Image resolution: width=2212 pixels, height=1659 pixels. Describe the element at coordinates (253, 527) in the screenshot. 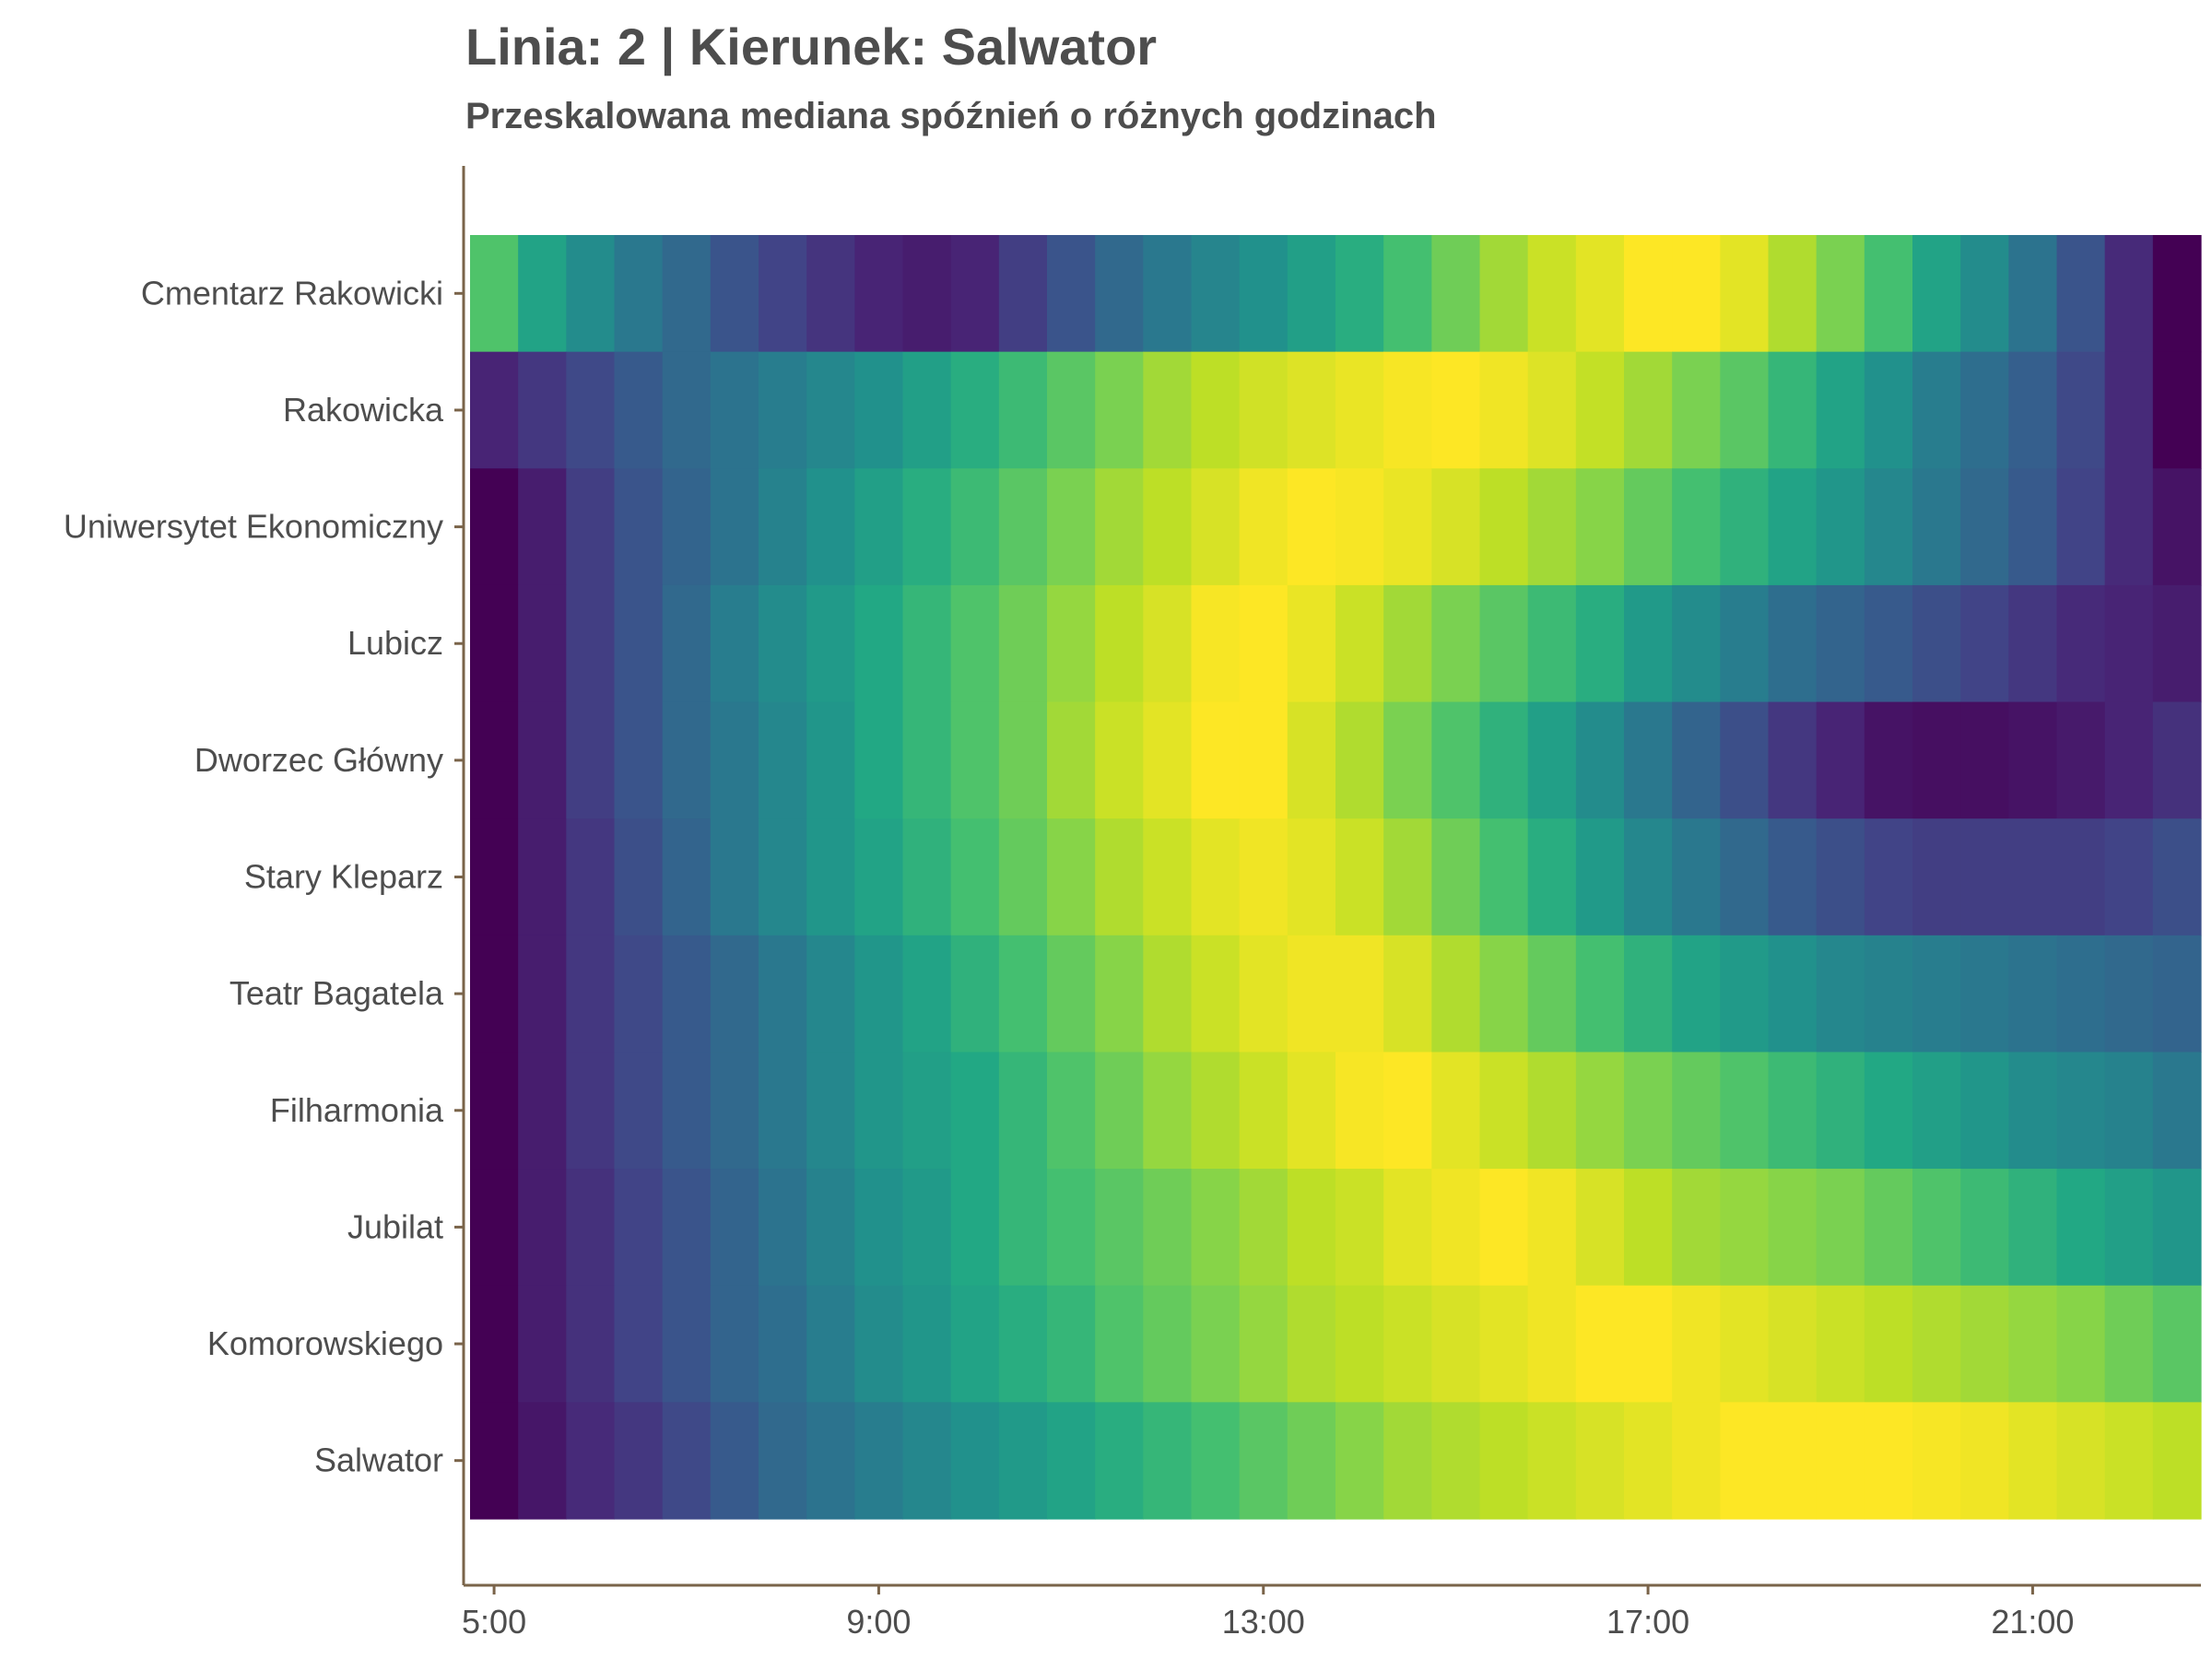

I see `y-tick-label: Uniwersytet Ekonomiczny` at that location.